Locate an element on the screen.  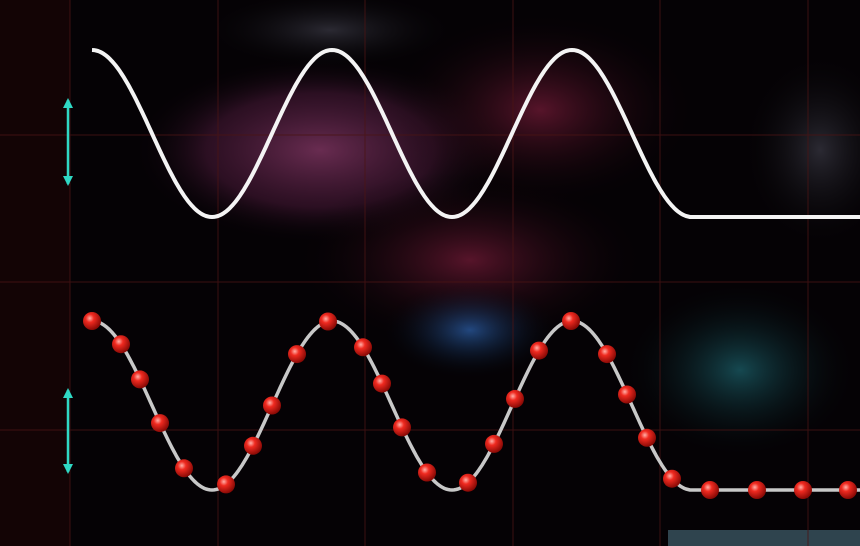
left-strip is located at coordinates (35, 273).